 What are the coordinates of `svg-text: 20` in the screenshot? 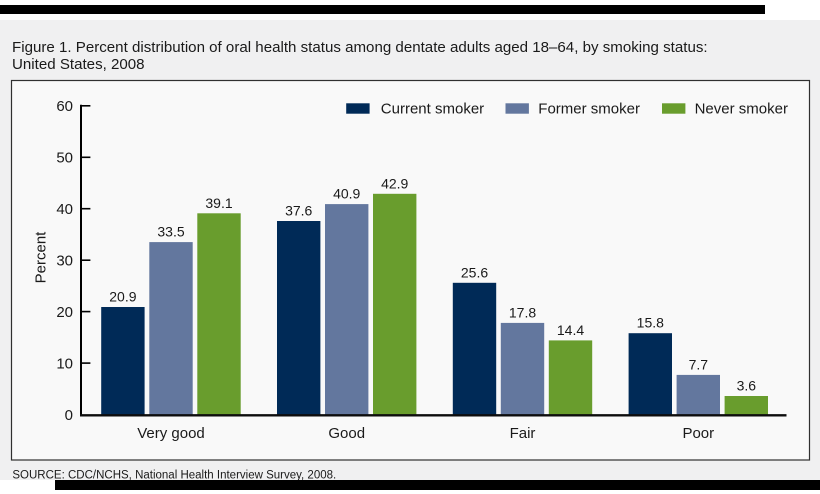 It's located at (64, 312).